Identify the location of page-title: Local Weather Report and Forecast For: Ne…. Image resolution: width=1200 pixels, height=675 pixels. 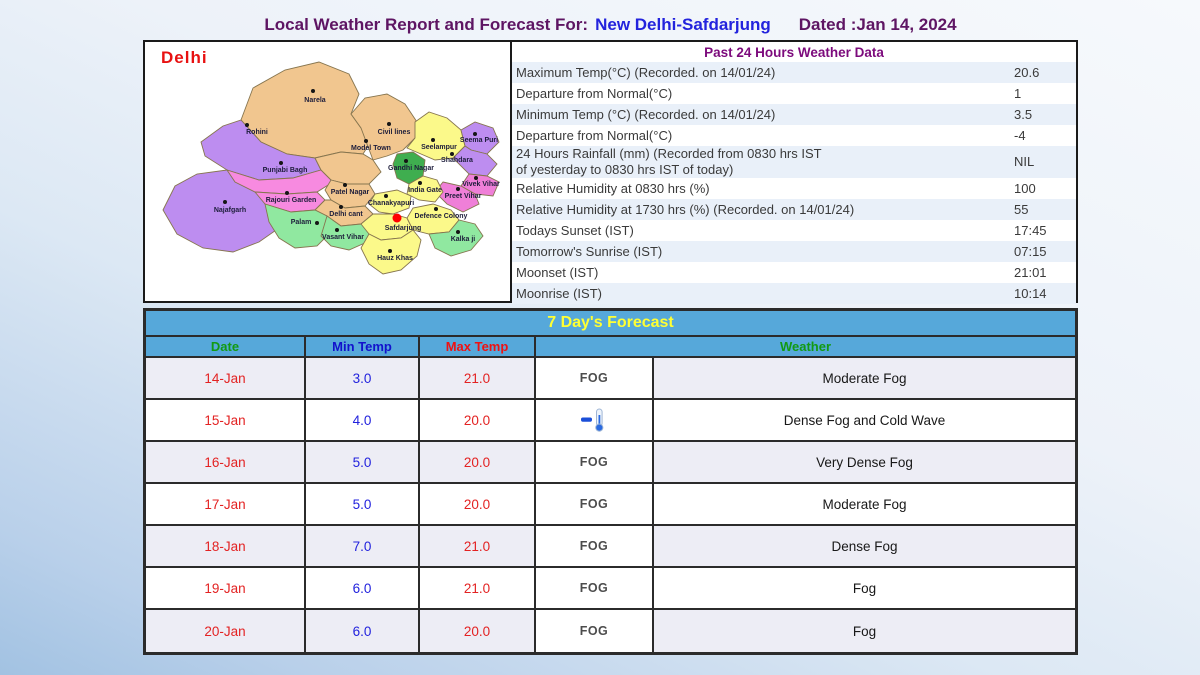
(610, 25).